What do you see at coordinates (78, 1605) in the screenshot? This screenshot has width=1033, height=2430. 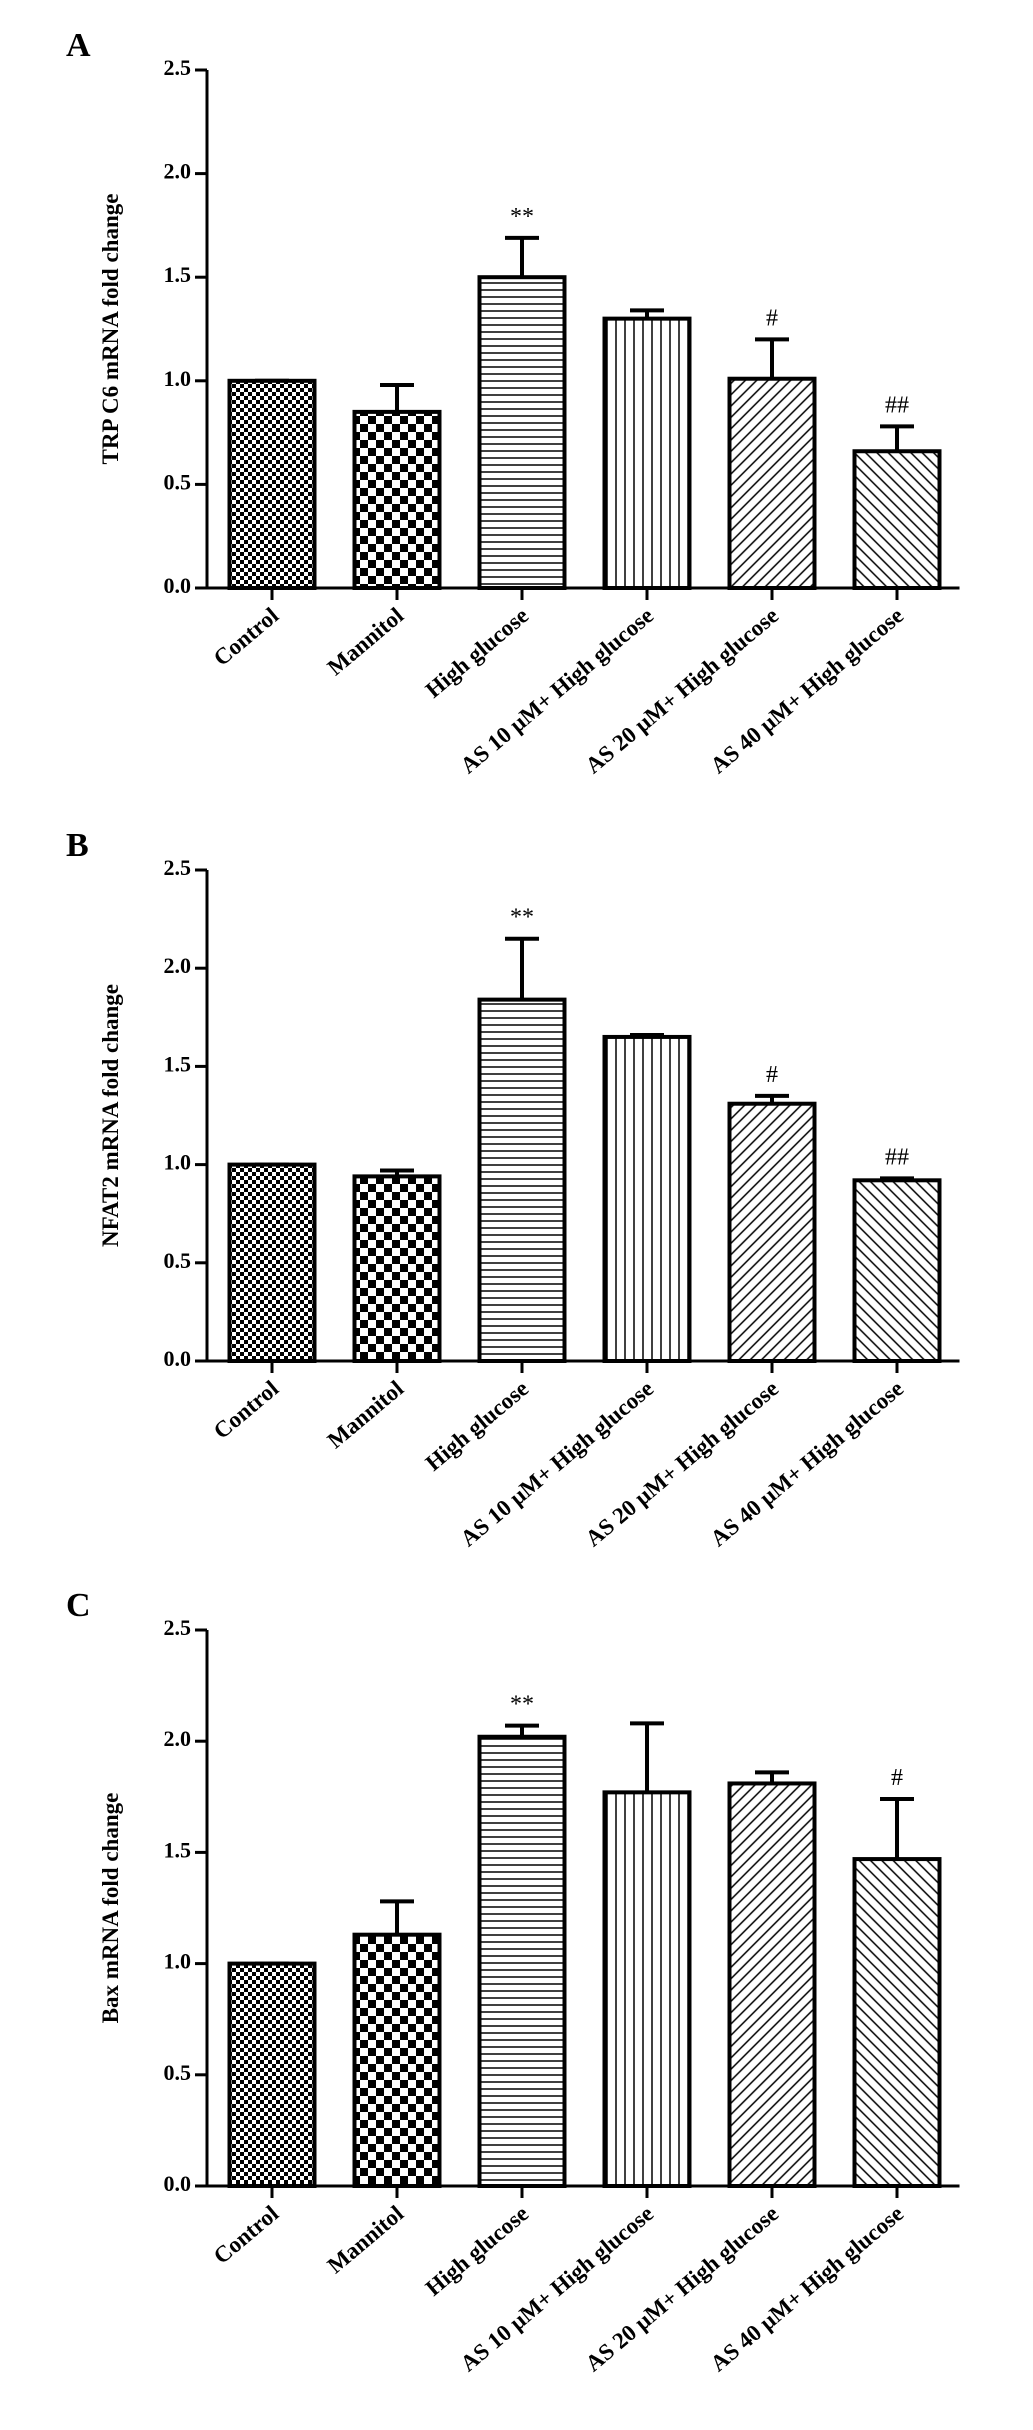 I see `panel-label: C` at bounding box center [78, 1605].